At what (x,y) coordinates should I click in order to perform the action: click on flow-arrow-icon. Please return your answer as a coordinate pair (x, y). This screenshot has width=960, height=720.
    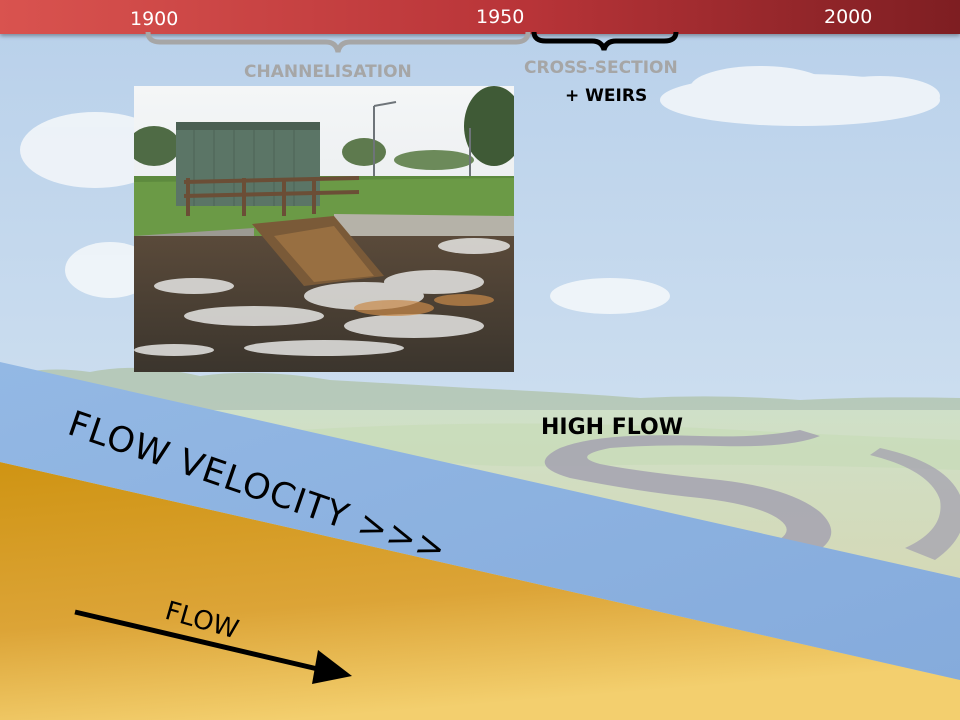
    Looking at the image, I should click on (213, 646).